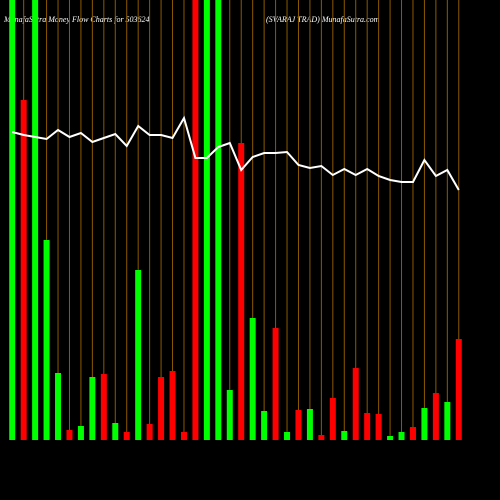 The image size is (500, 500). I want to click on flow-line, so click(235, 153).